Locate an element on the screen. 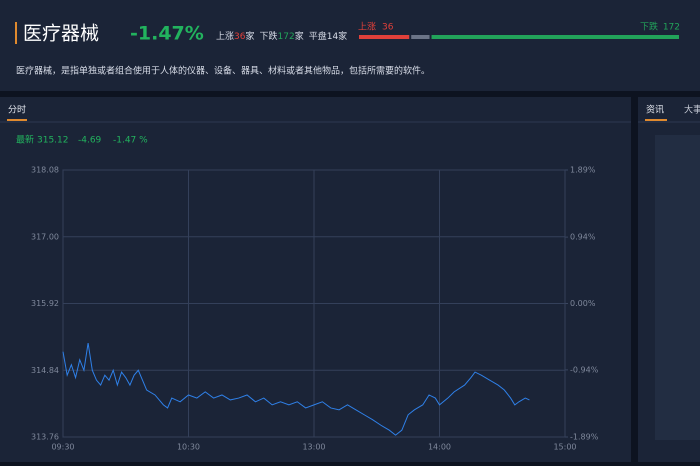 Image resolution: width=700 pixels, height=466 pixels. x-tick-label: 09:30 is located at coordinates (62, 447).